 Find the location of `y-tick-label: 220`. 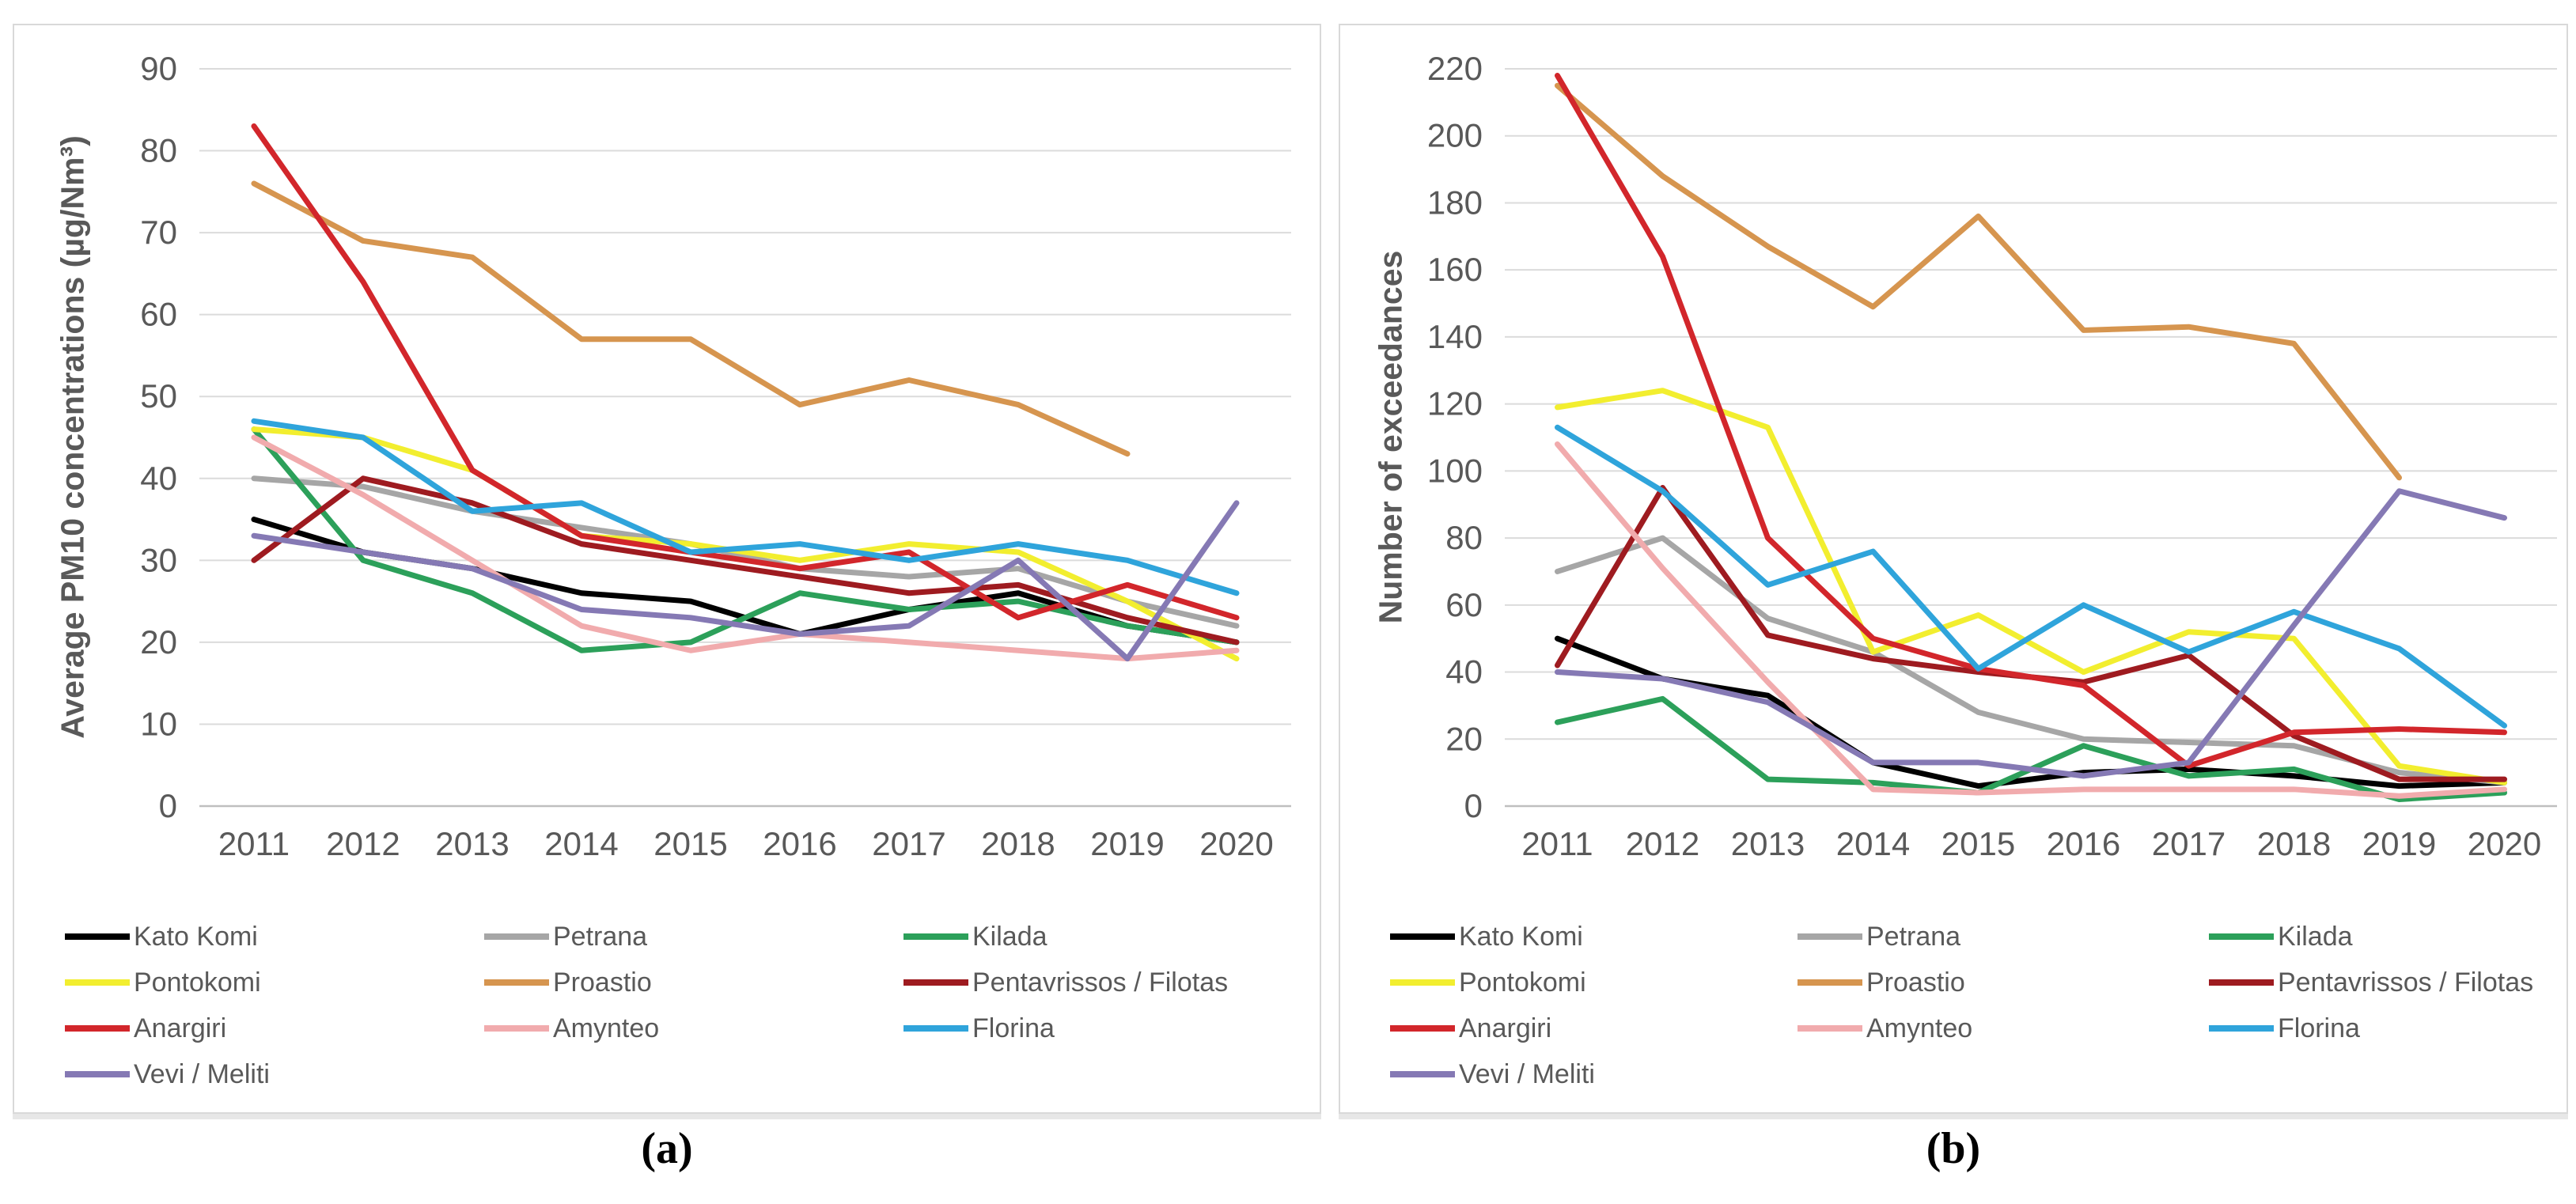

y-tick-label: 220 is located at coordinates (1455, 68).